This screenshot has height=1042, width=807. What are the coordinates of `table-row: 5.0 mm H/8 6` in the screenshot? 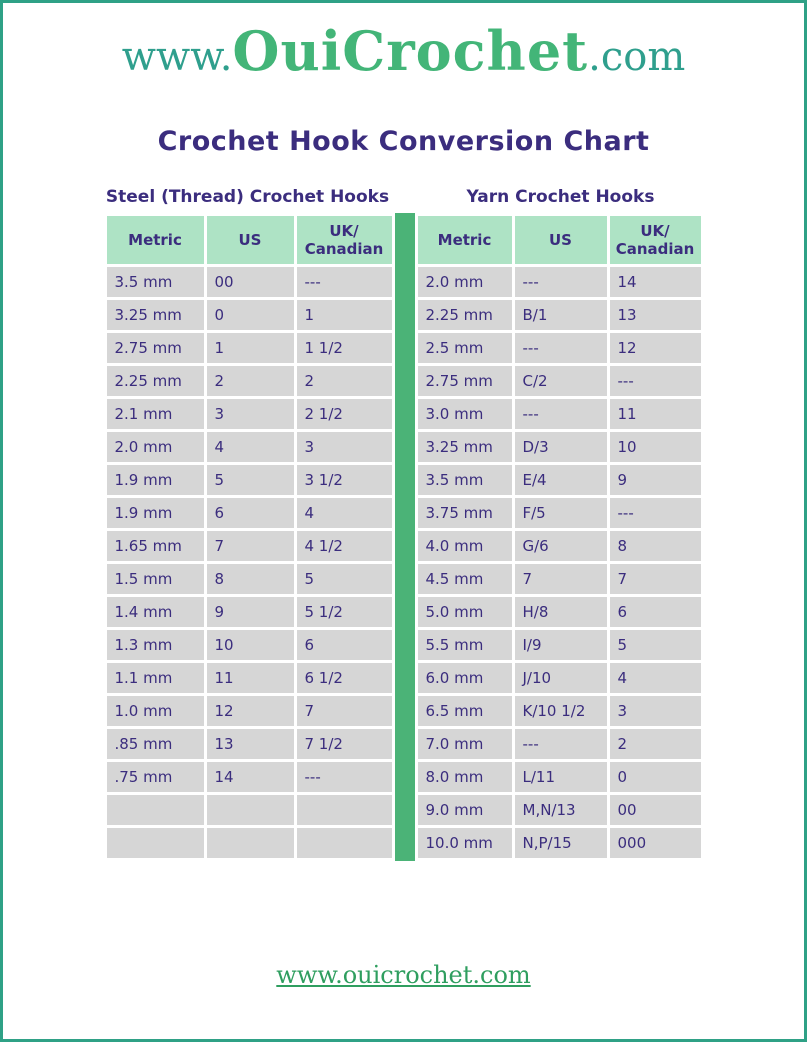 It's located at (559, 611).